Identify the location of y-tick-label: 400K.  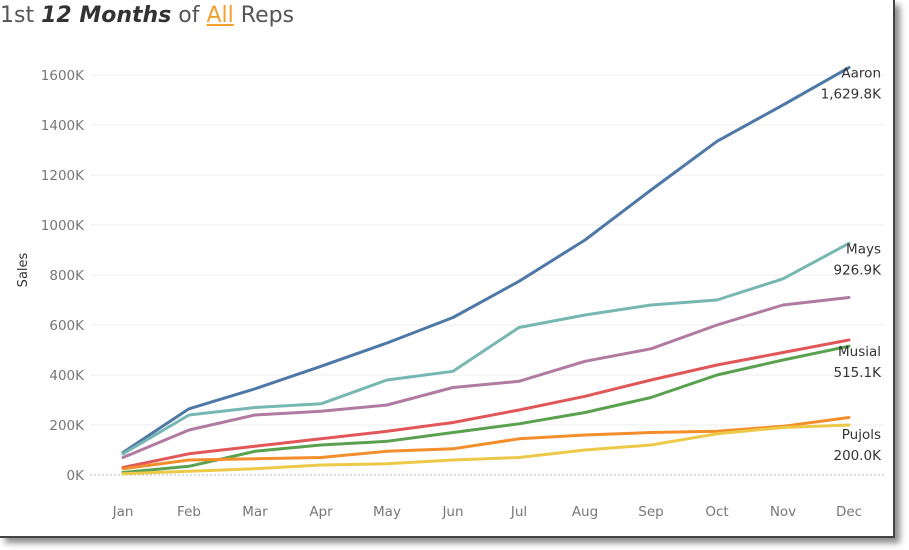
(67, 376).